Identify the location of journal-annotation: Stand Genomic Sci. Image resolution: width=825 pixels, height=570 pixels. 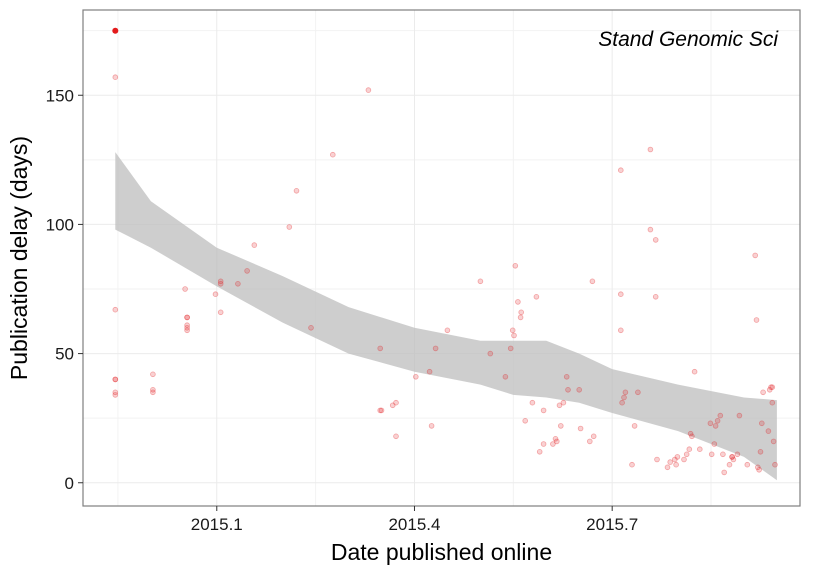
(688, 39).